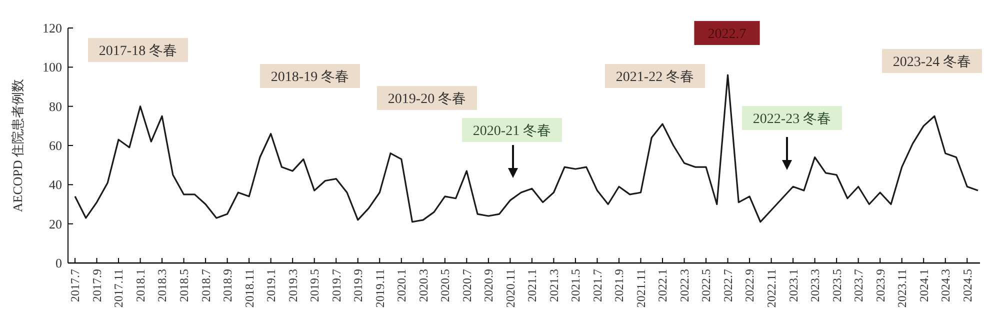  Describe the element at coordinates (55, 146) in the screenshot. I see `y-tick-label: 60` at that location.